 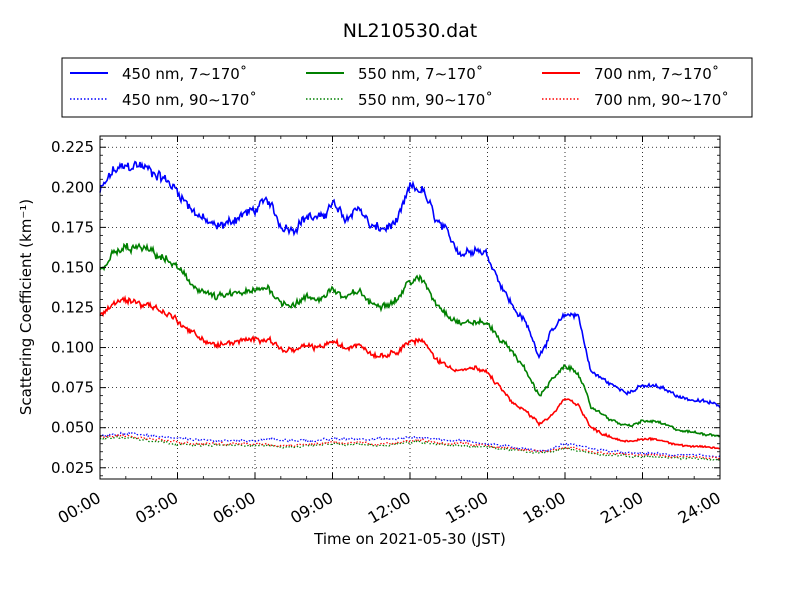 I want to click on legend-label: 450 nm, 7∼170˚, so click(x=184, y=74).